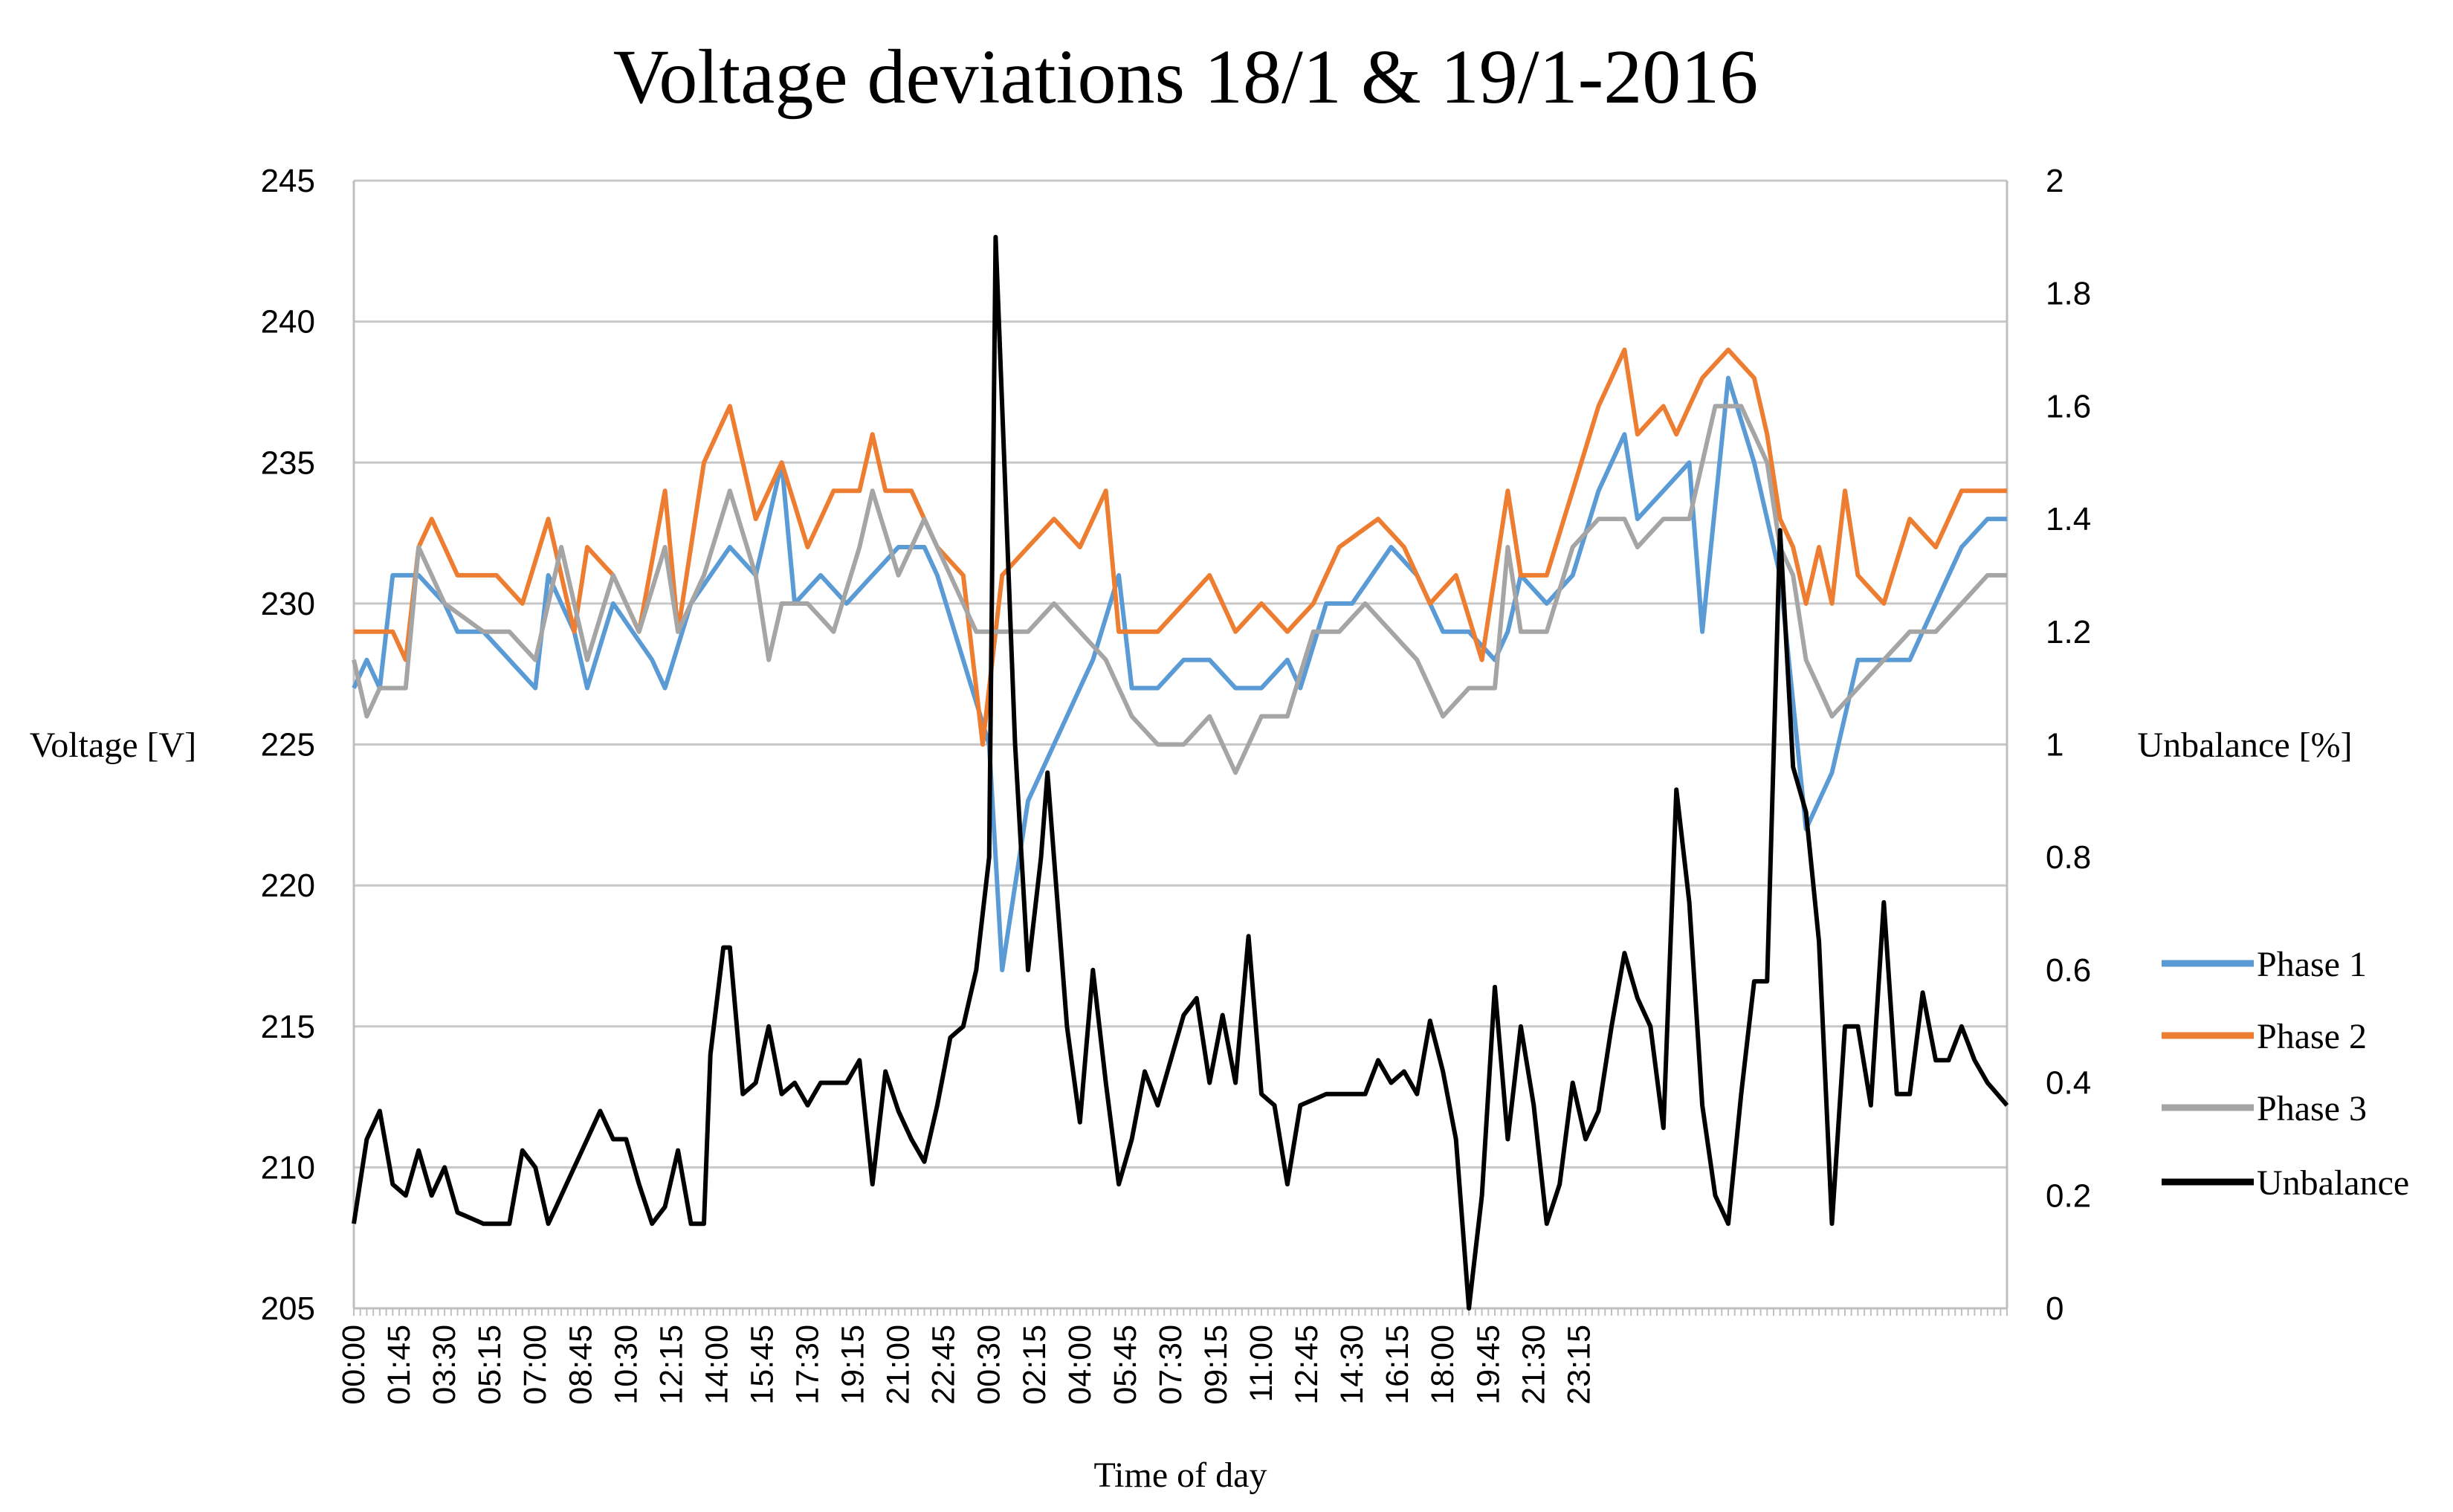  Describe the element at coordinates (808, 1365) in the screenshot. I see `x-tick-label: 17:30` at that location.